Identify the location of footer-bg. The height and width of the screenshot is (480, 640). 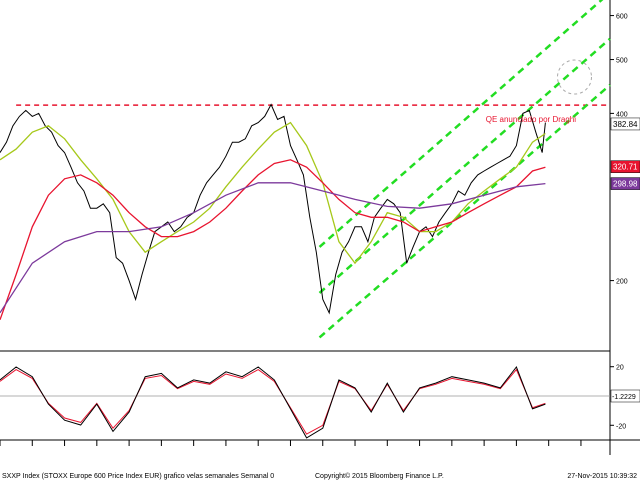
(320, 467).